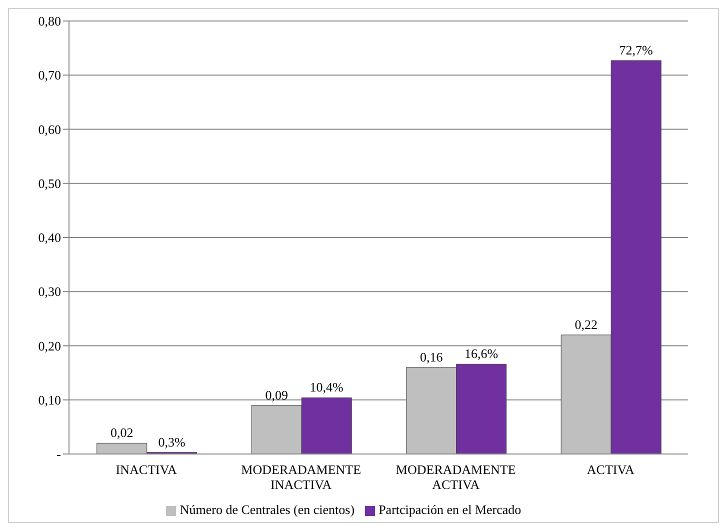 The height and width of the screenshot is (531, 727). Describe the element at coordinates (301, 477) in the screenshot. I see `x-tick-label: MODERADAMENTE INACTIVA` at that location.